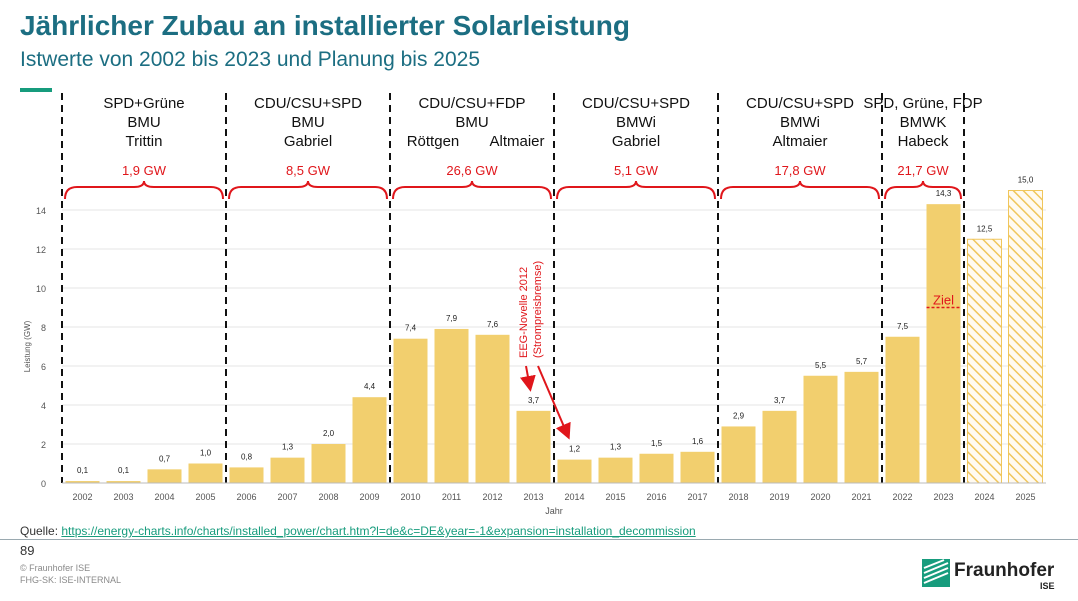 The width and height of the screenshot is (1078, 601). I want to click on x-tick-label: 2002, so click(82, 497).